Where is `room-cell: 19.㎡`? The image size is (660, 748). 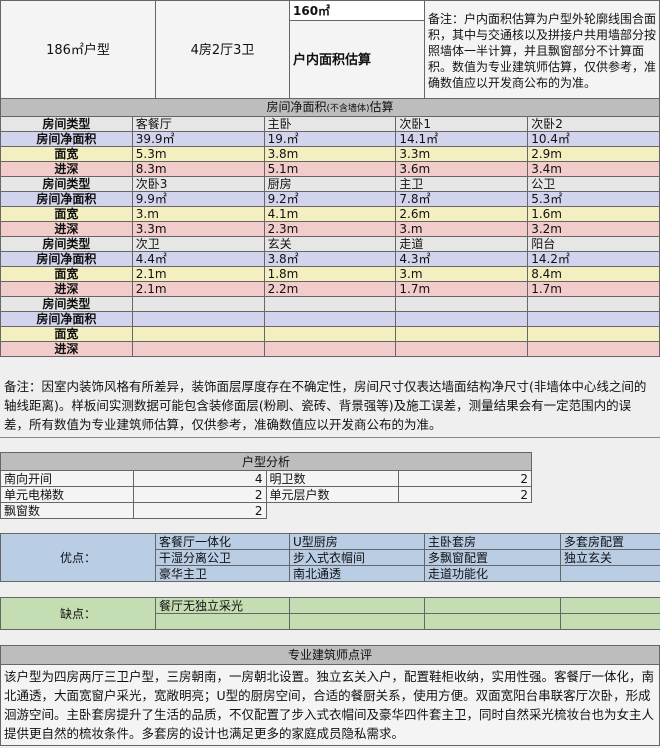
room-cell: 19.㎡ is located at coordinates (330, 139).